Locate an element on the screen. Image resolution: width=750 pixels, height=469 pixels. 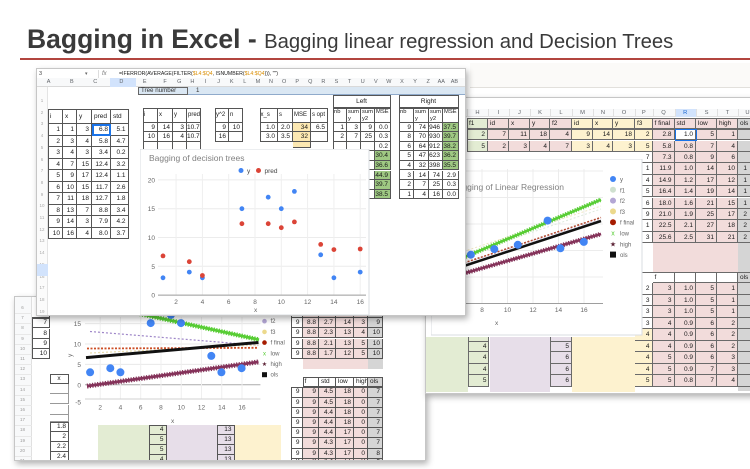
svg-text: Bagging of Linear Regression is located at coordinates (508, 187).